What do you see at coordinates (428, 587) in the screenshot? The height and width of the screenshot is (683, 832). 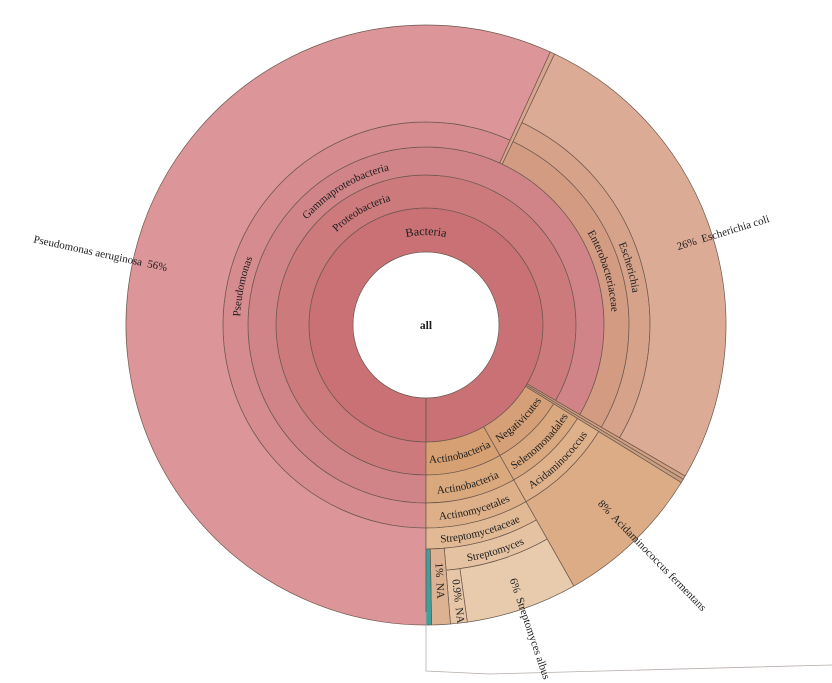 I see `wedge-teal-sliver` at bounding box center [428, 587].